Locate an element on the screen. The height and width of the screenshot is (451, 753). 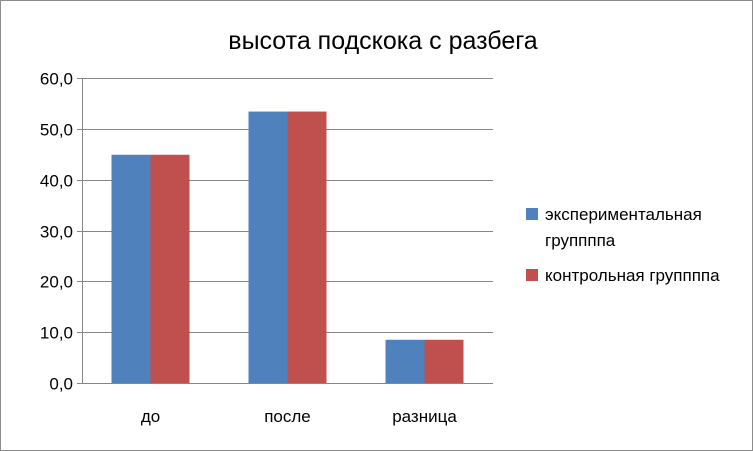
y-tick-label: 20,0 is located at coordinates (56, 282).